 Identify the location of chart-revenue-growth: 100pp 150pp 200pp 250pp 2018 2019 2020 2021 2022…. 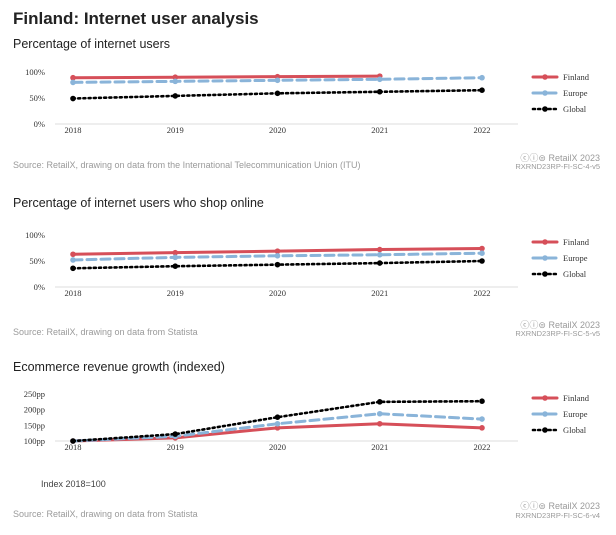
(307, 420).